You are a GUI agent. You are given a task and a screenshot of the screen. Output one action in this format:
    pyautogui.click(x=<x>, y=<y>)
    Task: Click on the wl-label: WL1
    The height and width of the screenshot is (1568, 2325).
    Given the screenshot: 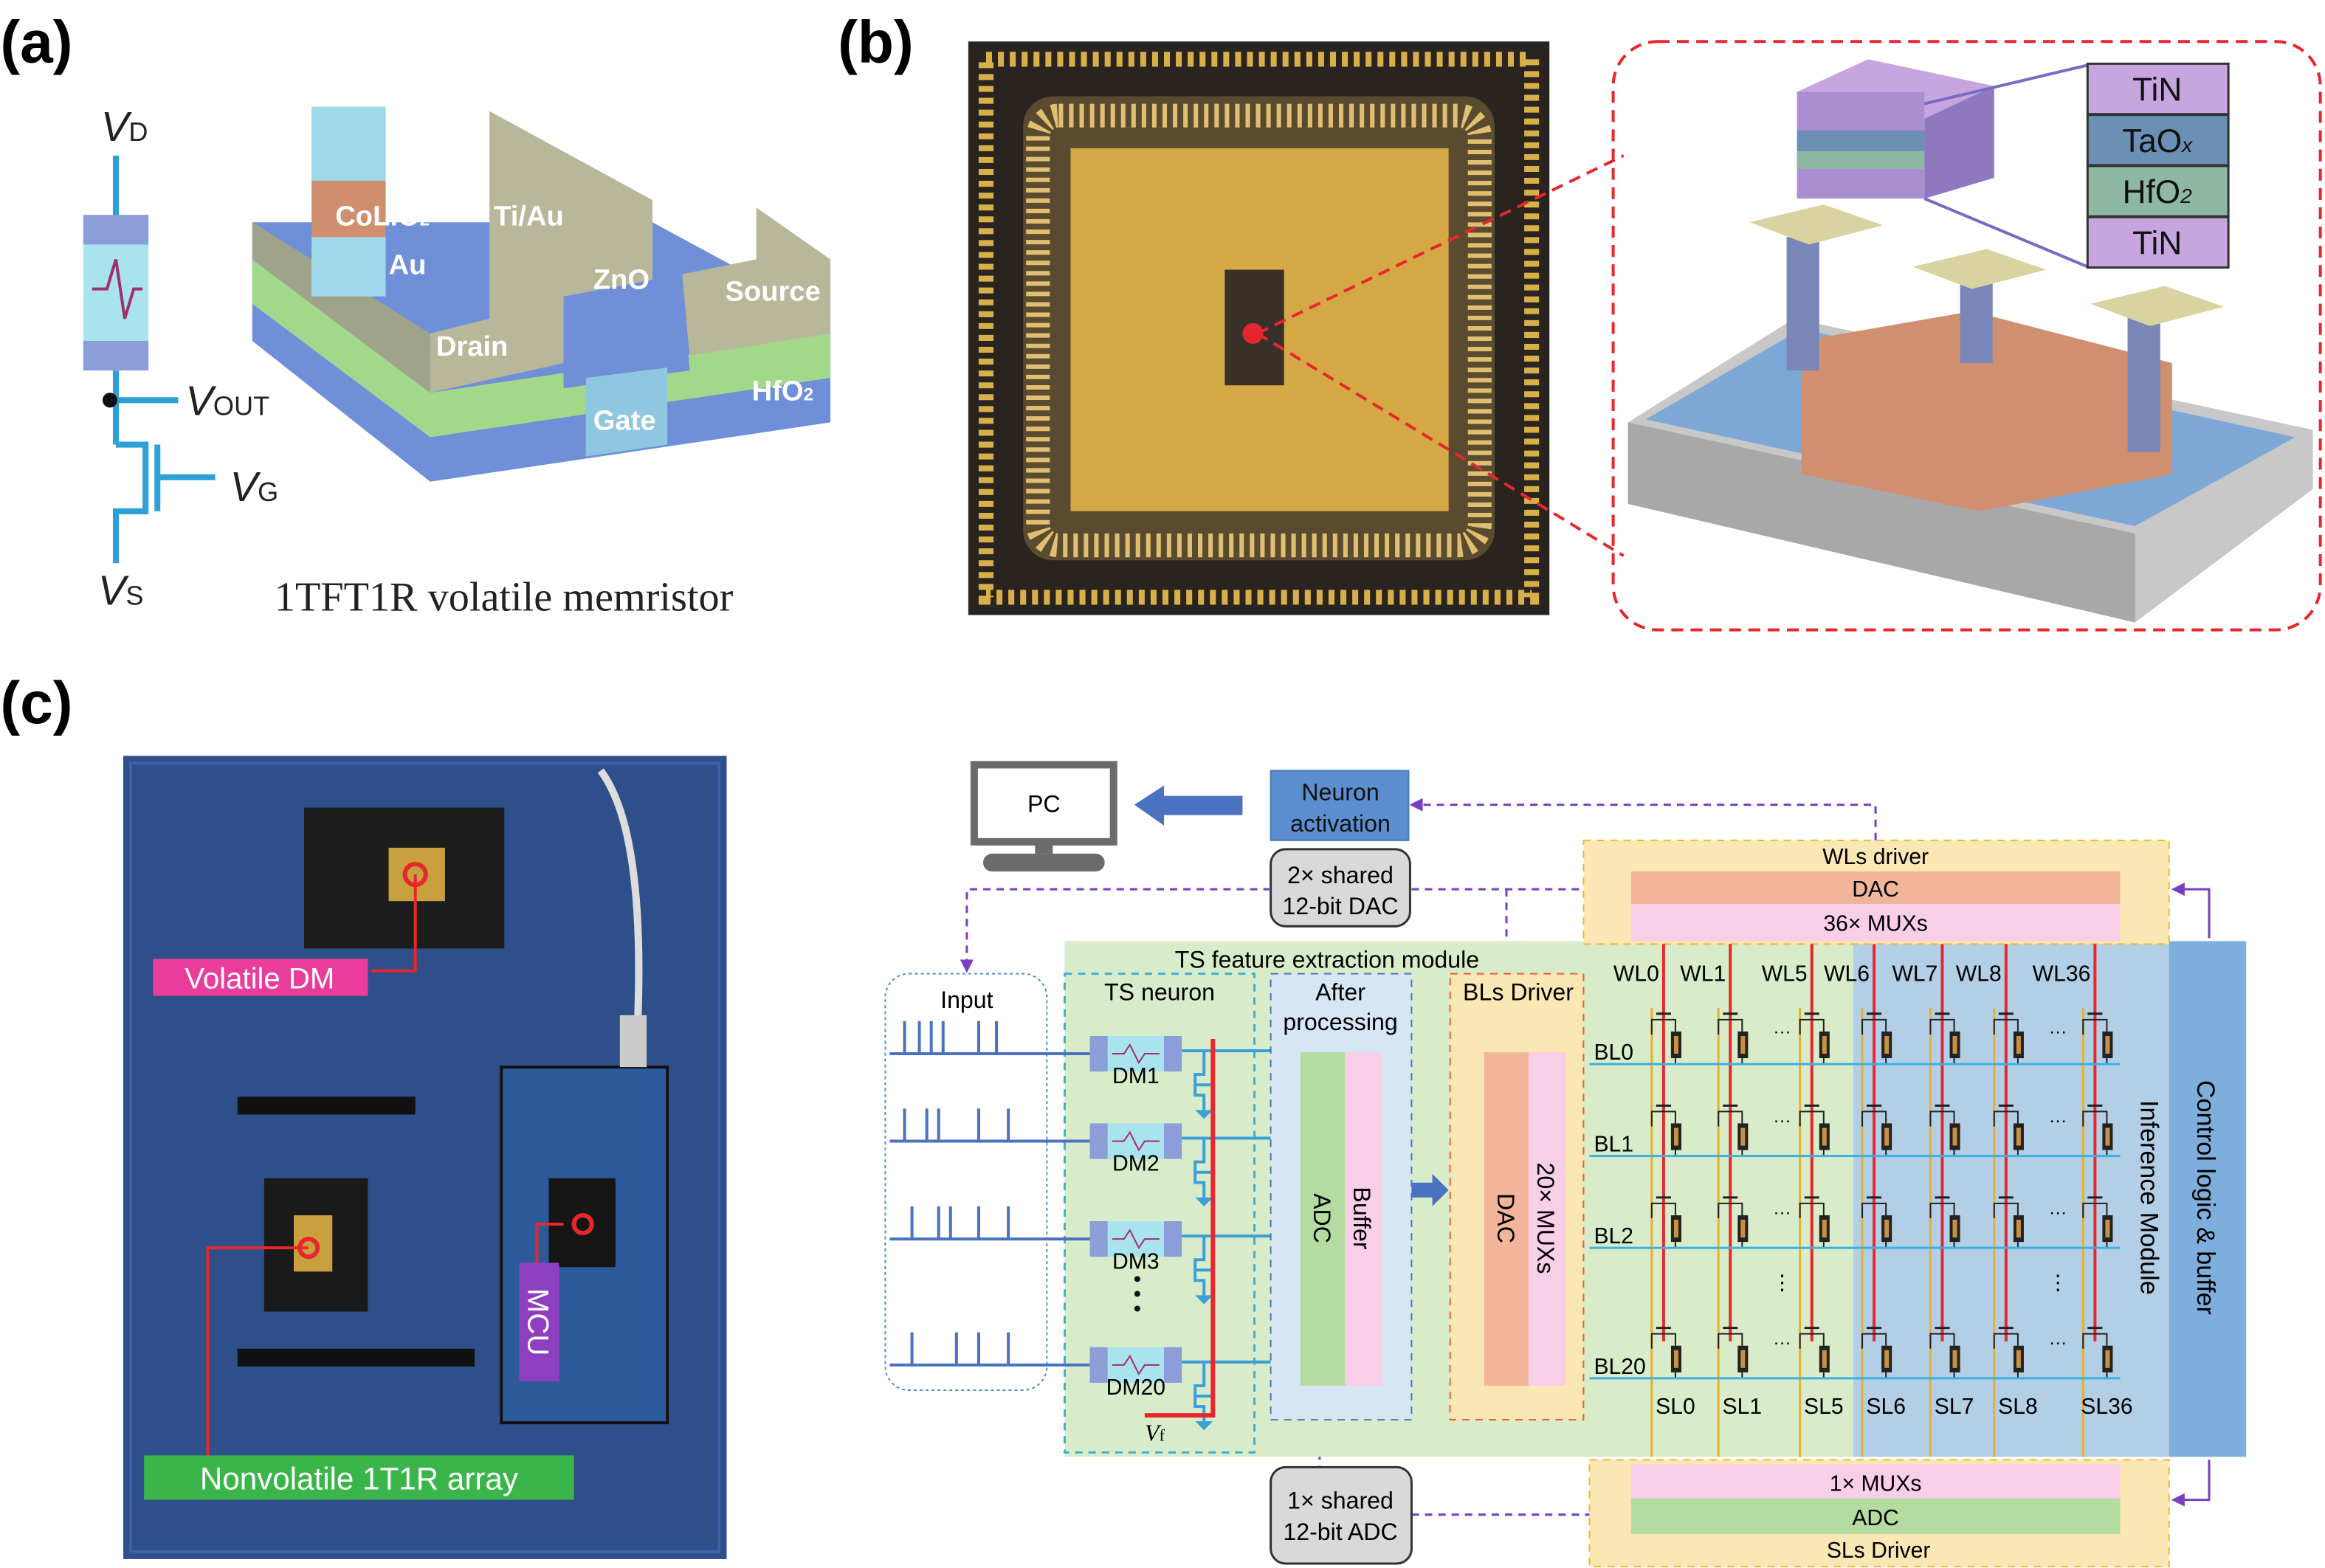 What is the action you would take?
    pyautogui.click(x=1703, y=974)
    